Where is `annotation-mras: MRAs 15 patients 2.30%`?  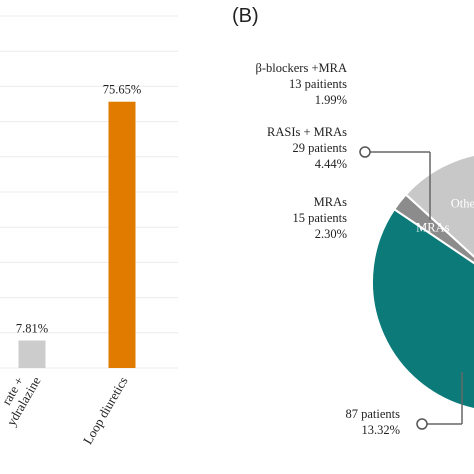
annotation-mras: MRAs 15 patients 2.30% is located at coordinates (319, 218).